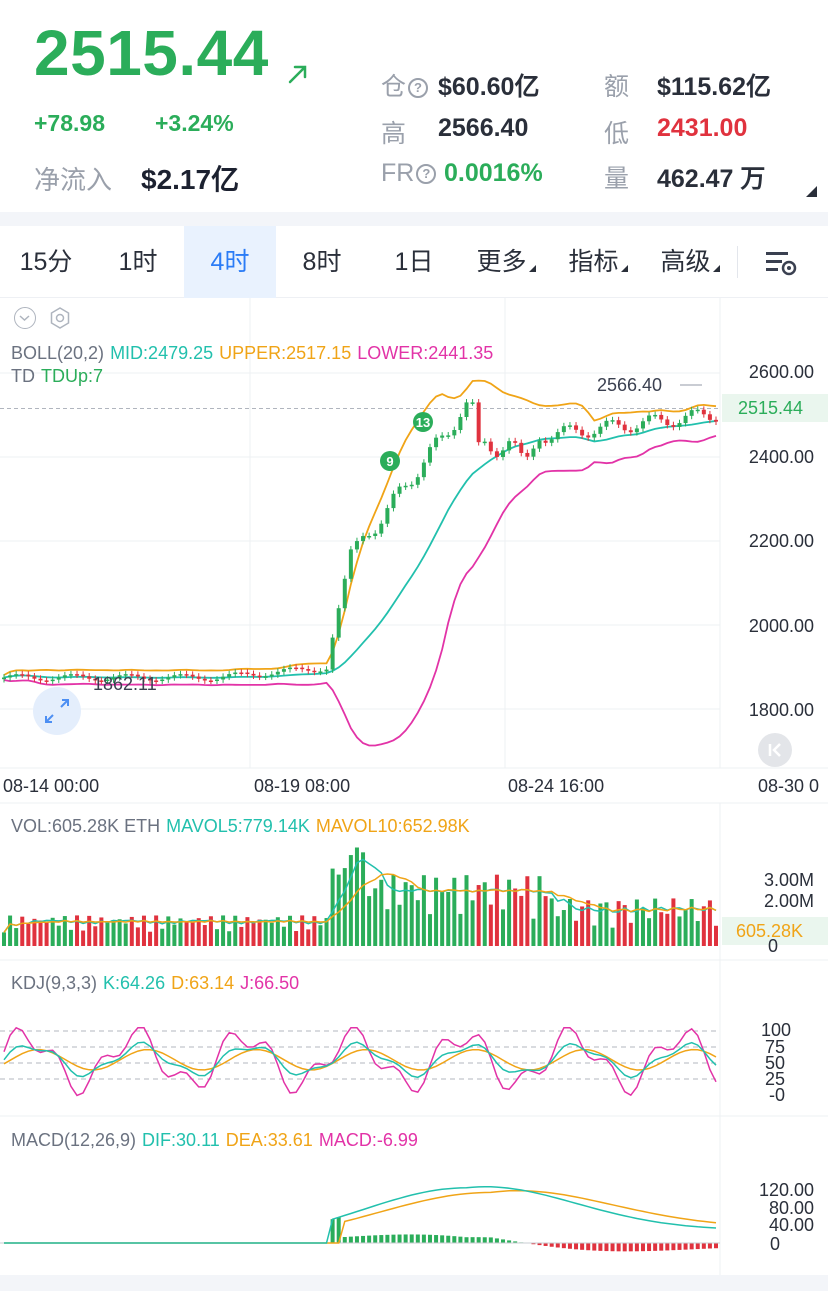 This screenshot has height=1291, width=828. Describe the element at coordinates (394, 134) in the screenshot. I see `high-label: 高` at that location.